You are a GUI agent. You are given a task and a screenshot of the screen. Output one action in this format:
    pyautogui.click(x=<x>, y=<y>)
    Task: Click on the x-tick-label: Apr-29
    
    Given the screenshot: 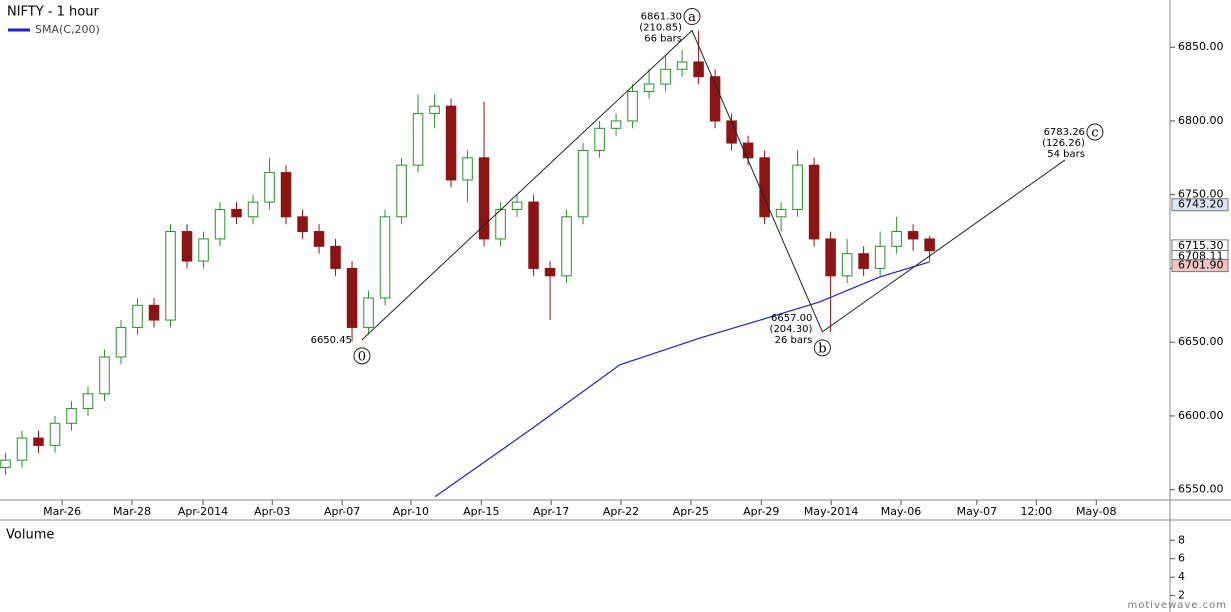 What is the action you would take?
    pyautogui.click(x=761, y=511)
    